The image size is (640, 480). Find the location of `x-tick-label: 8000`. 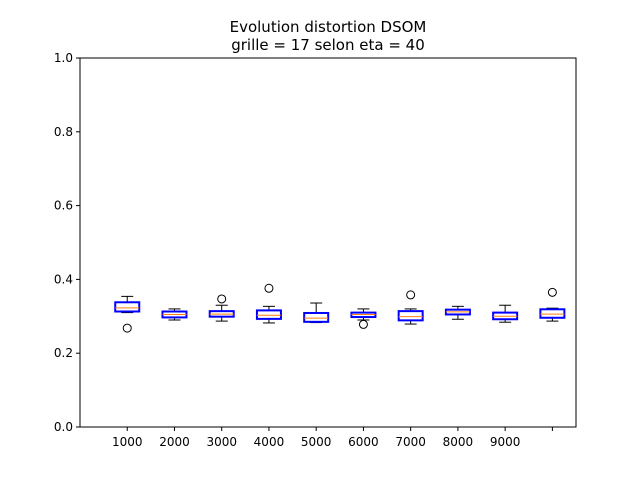

x-tick-label: 8000 is located at coordinates (458, 442).